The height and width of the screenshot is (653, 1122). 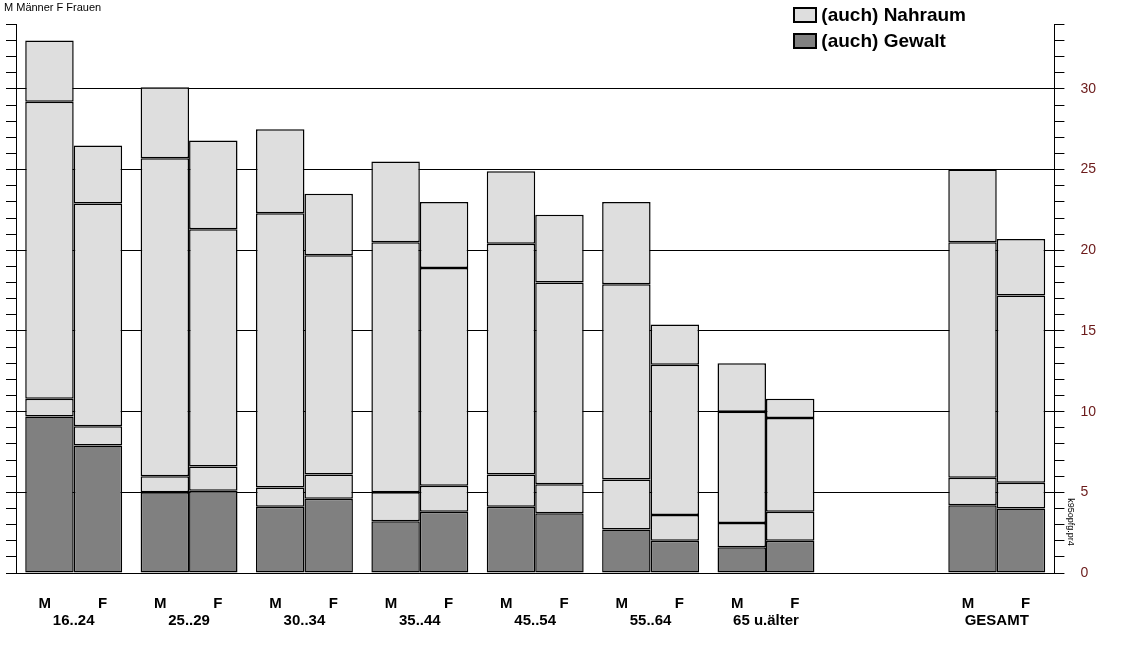 I want to click on text: 16..24, so click(x=74, y=619).